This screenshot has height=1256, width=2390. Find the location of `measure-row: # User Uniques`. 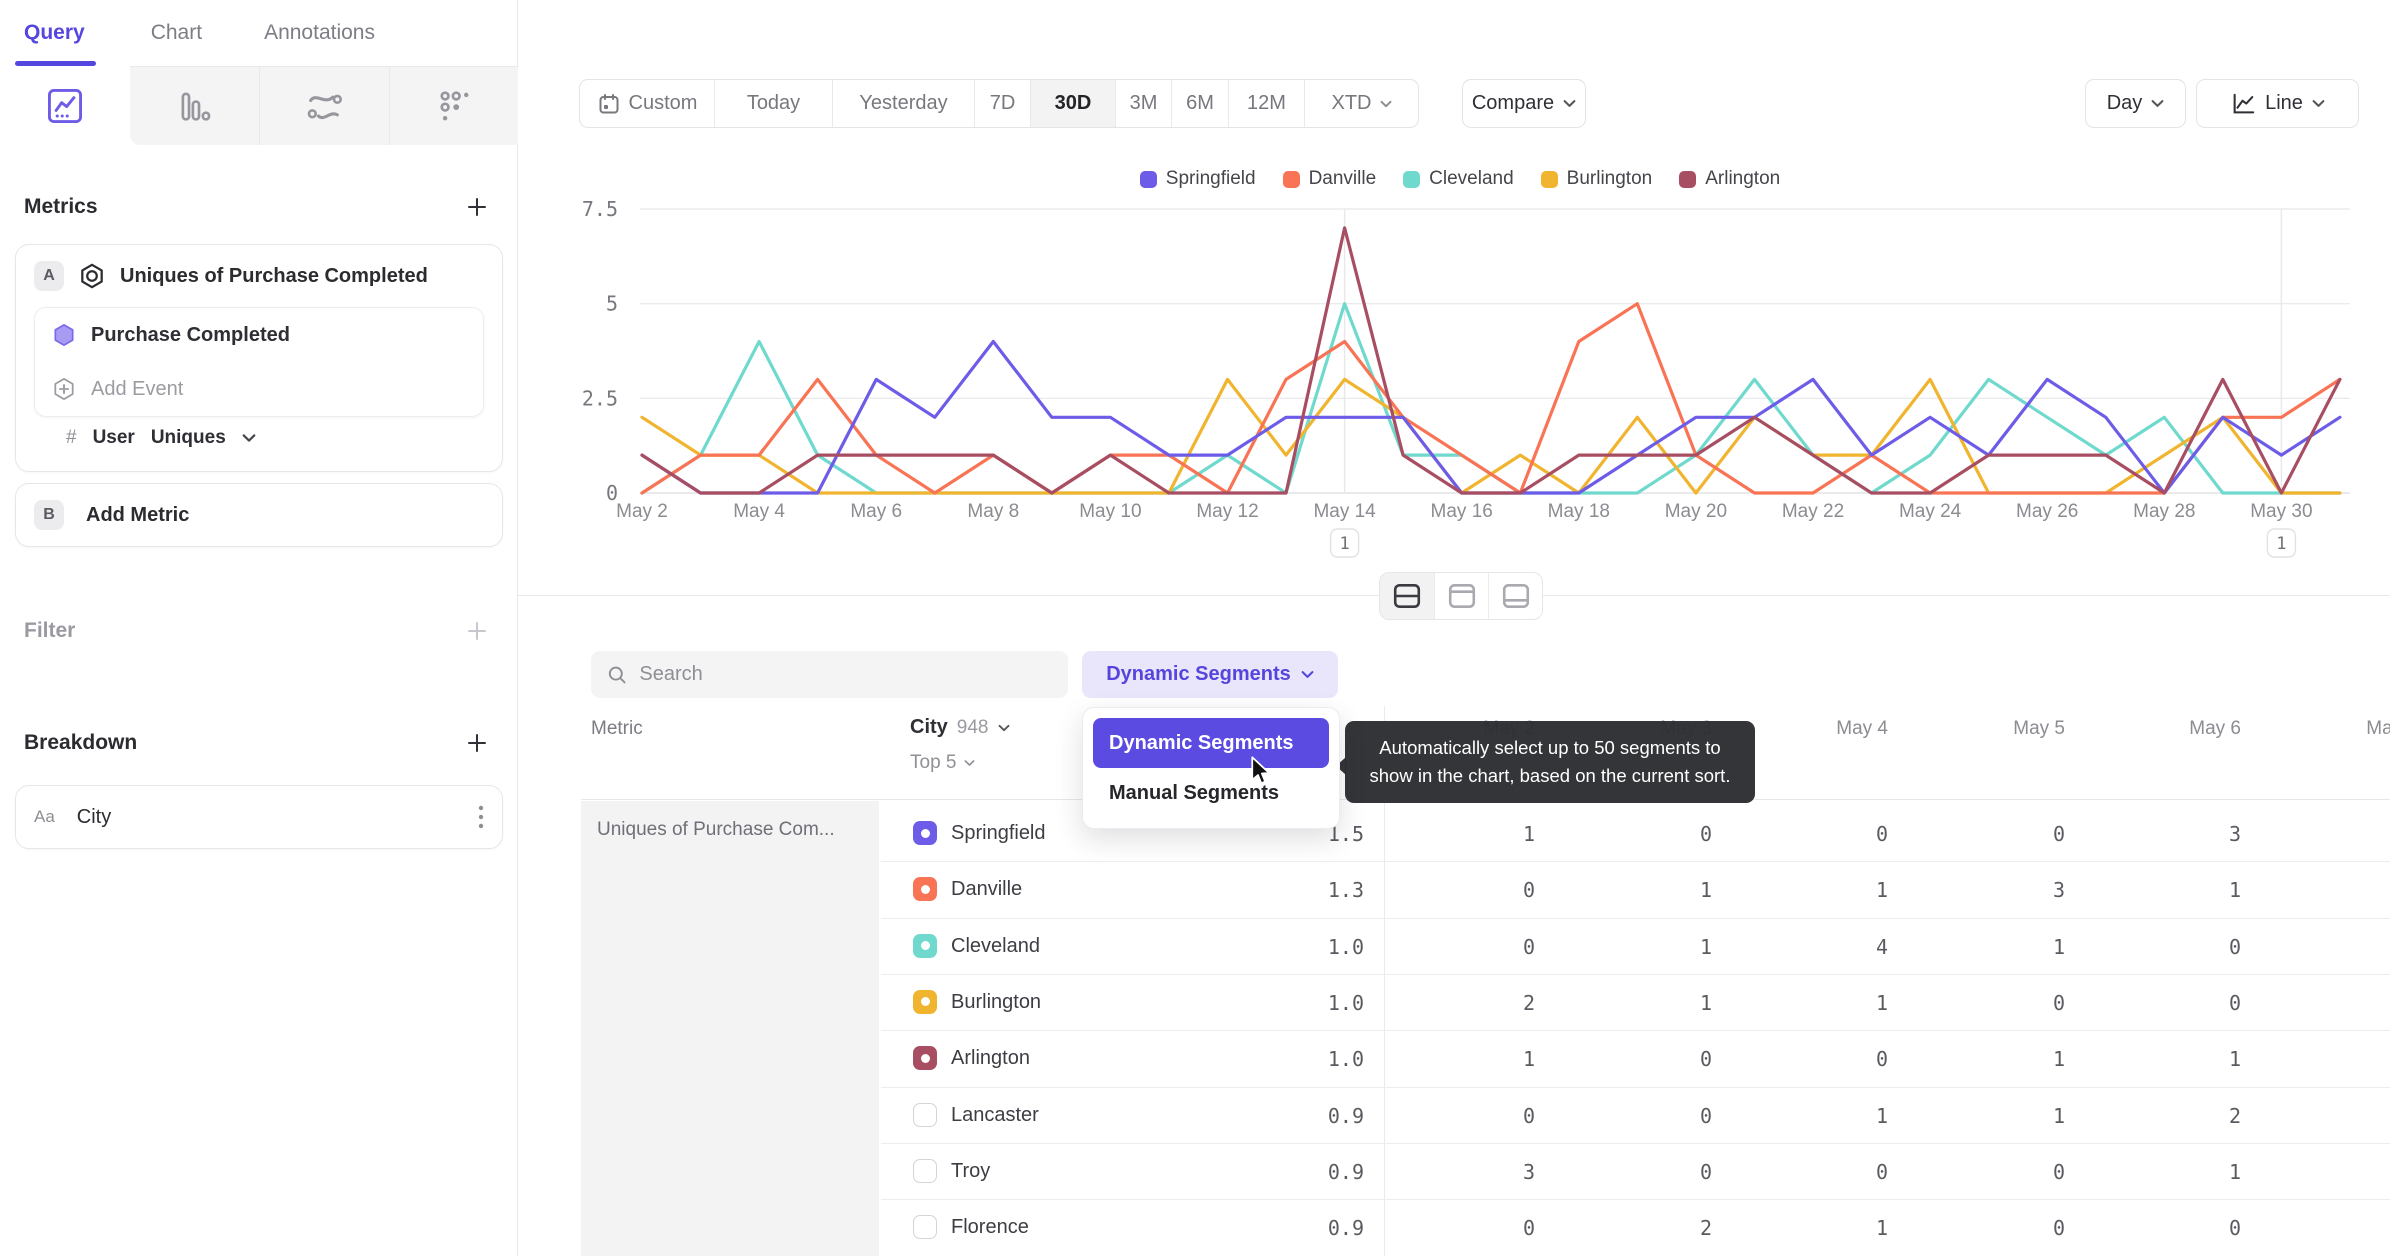

measure-row: # User Uniques is located at coordinates (161, 438).